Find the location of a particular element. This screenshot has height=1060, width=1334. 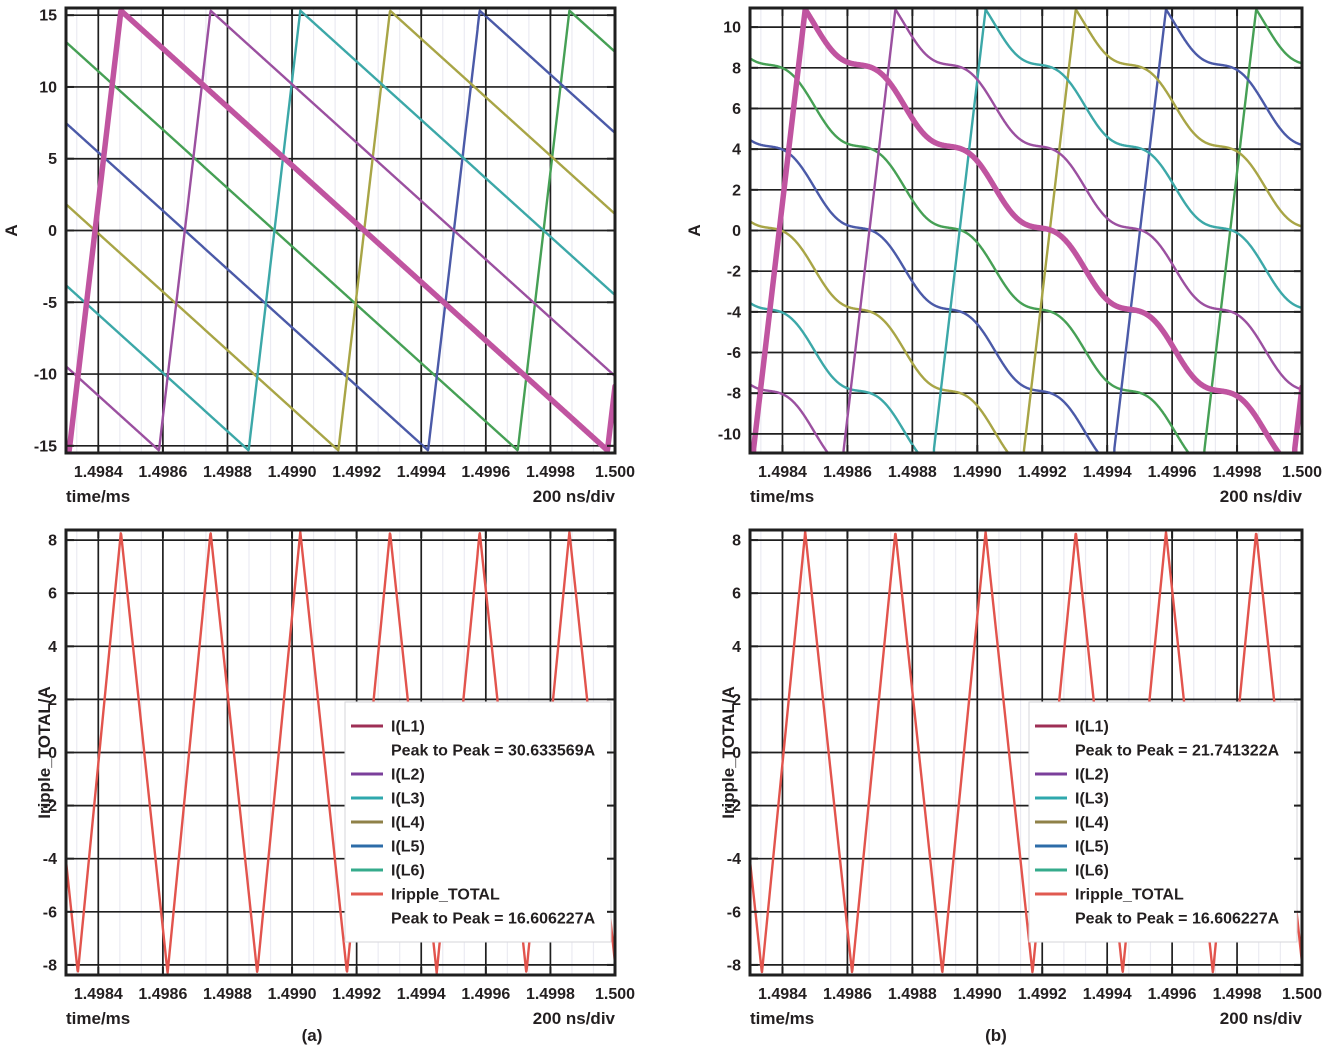

y-tick-label: 5 is located at coordinates (52, 159).